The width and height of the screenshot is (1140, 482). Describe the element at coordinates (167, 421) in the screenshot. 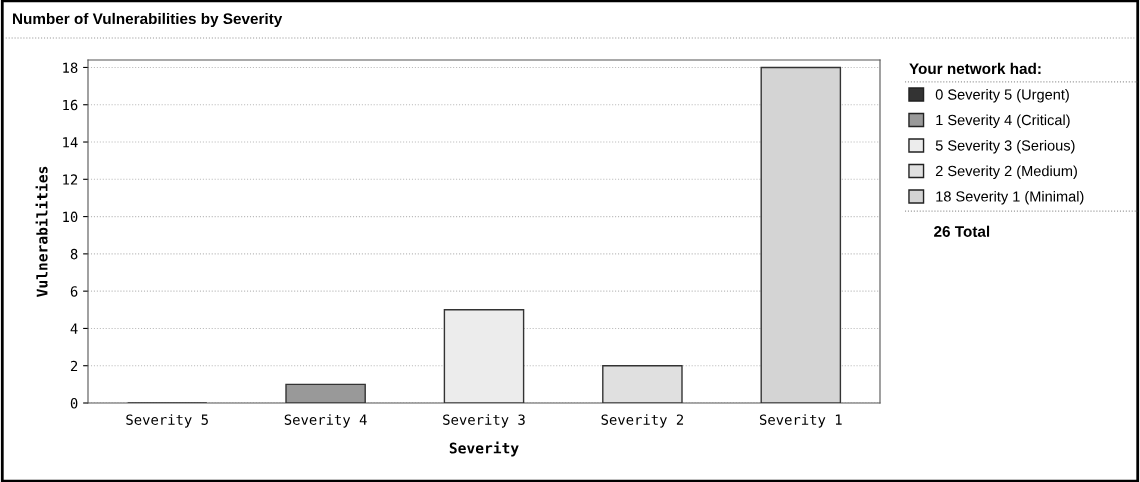

I see `x-tick-label: Severity 5` at that location.